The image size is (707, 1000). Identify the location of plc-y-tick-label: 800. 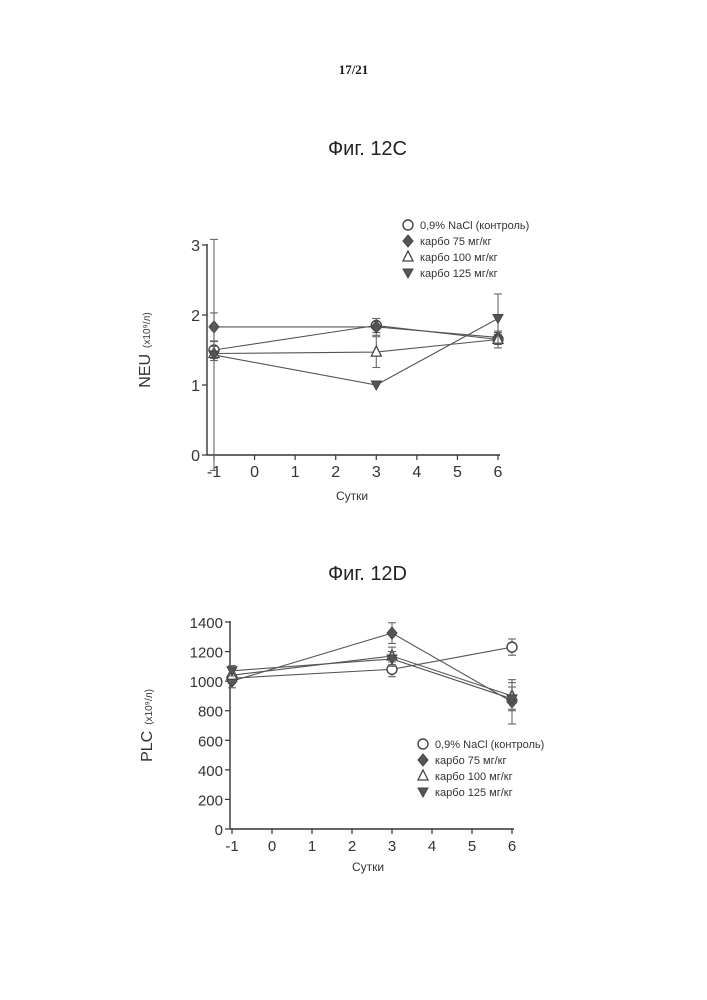
(210, 712).